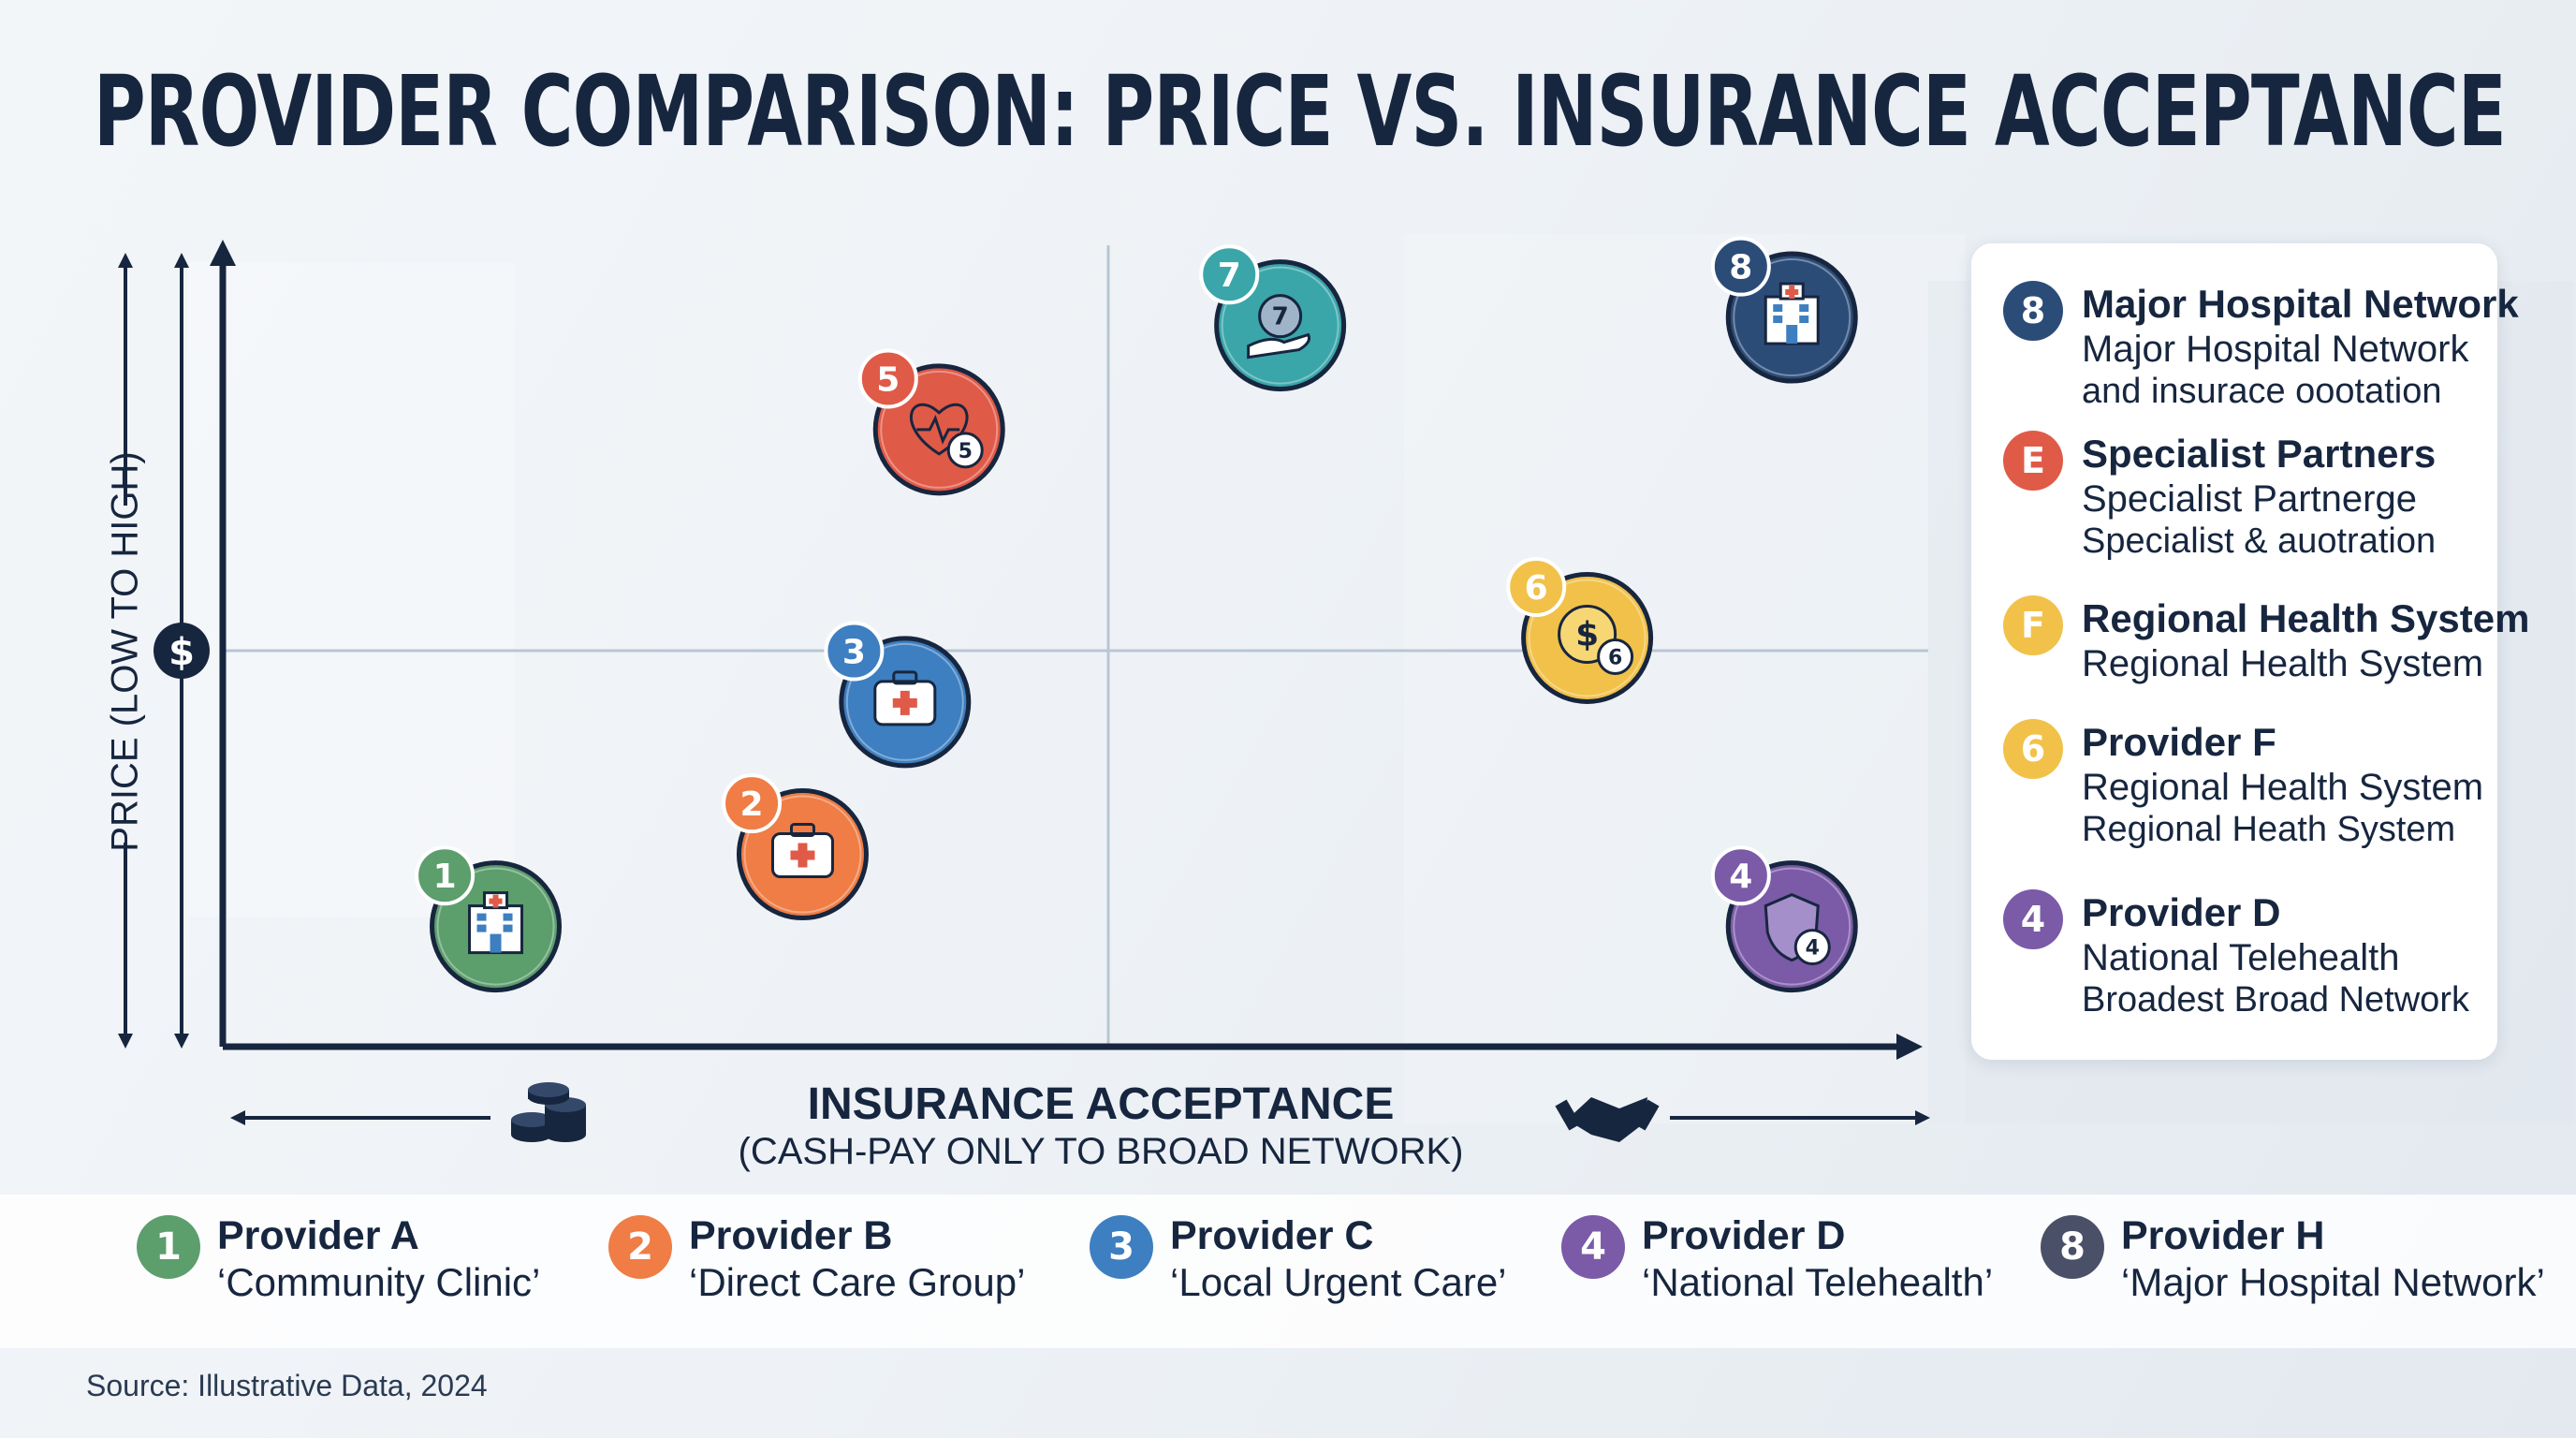 The width and height of the screenshot is (2576, 1438). Describe the element at coordinates (1101, 1151) in the screenshot. I see `x-axis-subtitle: (CASH-PAY ONLY TO BROAD NETWORK)` at that location.